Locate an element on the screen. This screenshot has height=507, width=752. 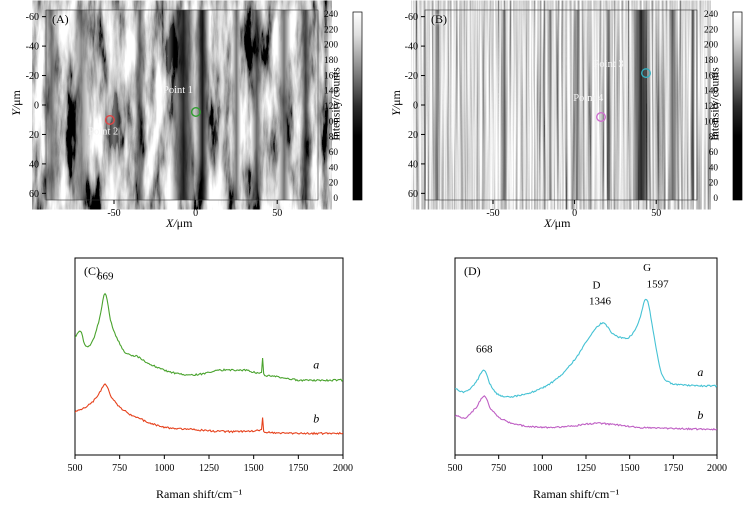
x-tick-label: -50 is located at coordinates (492, 213).